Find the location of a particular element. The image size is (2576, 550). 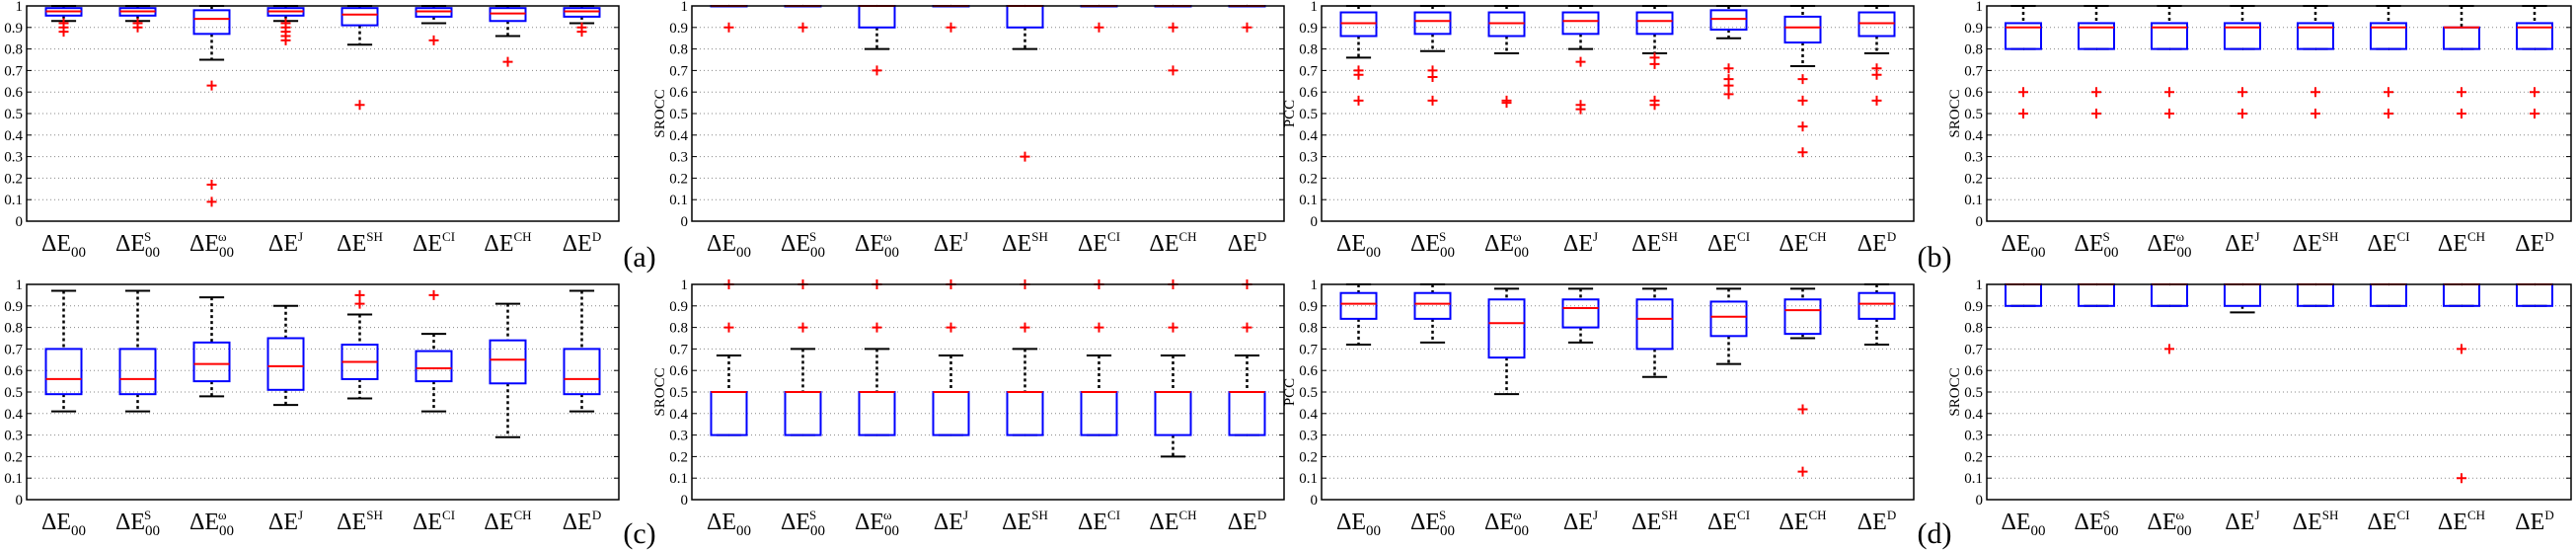

x-tick-label: ΔEJ is located at coordinates (1581, 243).